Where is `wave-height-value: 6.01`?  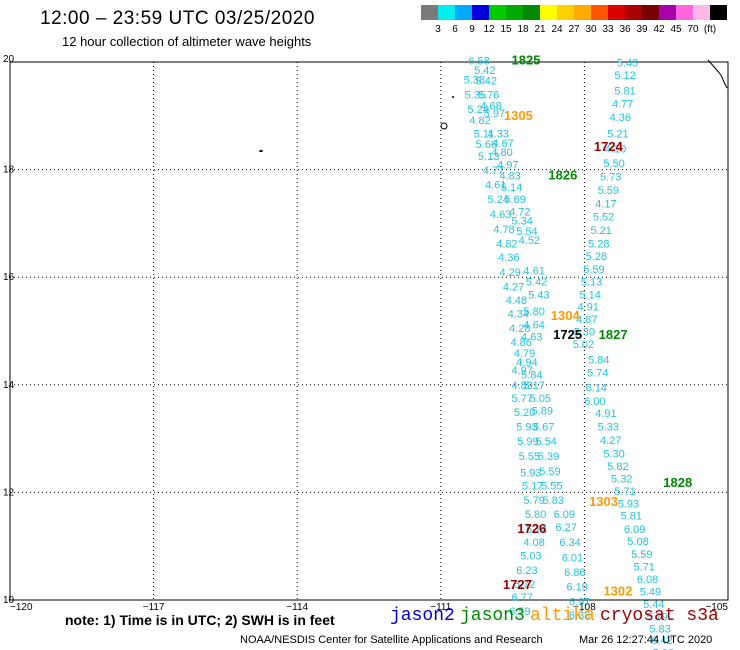
wave-height-value: 6.01 is located at coordinates (572, 558).